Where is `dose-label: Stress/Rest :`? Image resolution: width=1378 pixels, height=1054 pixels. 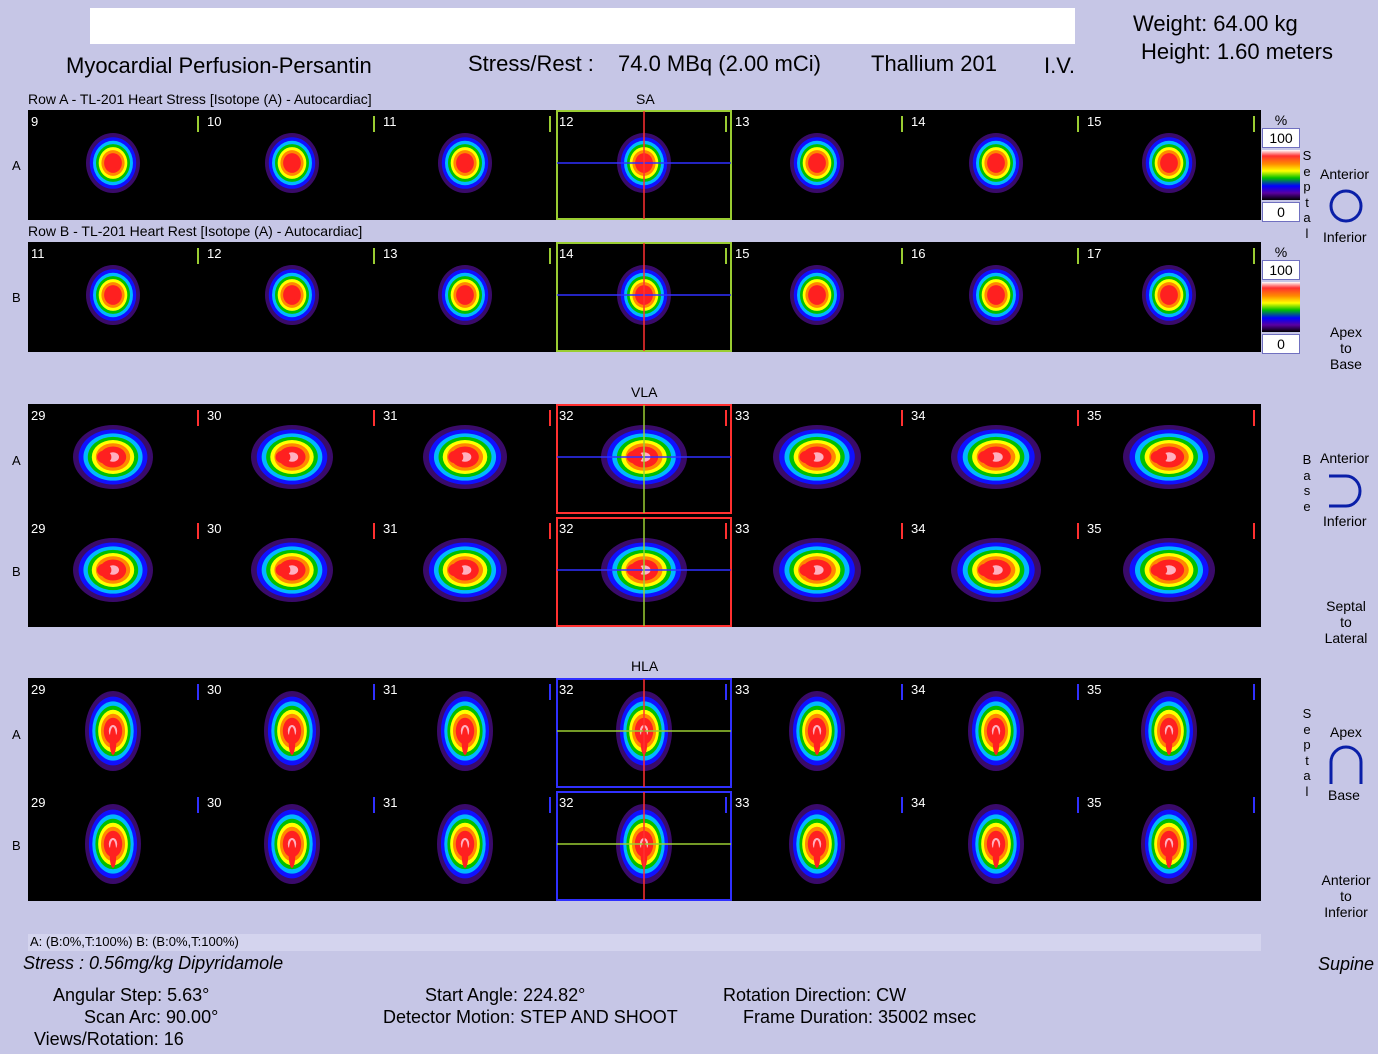
dose-label: Stress/Rest : is located at coordinates (531, 63).